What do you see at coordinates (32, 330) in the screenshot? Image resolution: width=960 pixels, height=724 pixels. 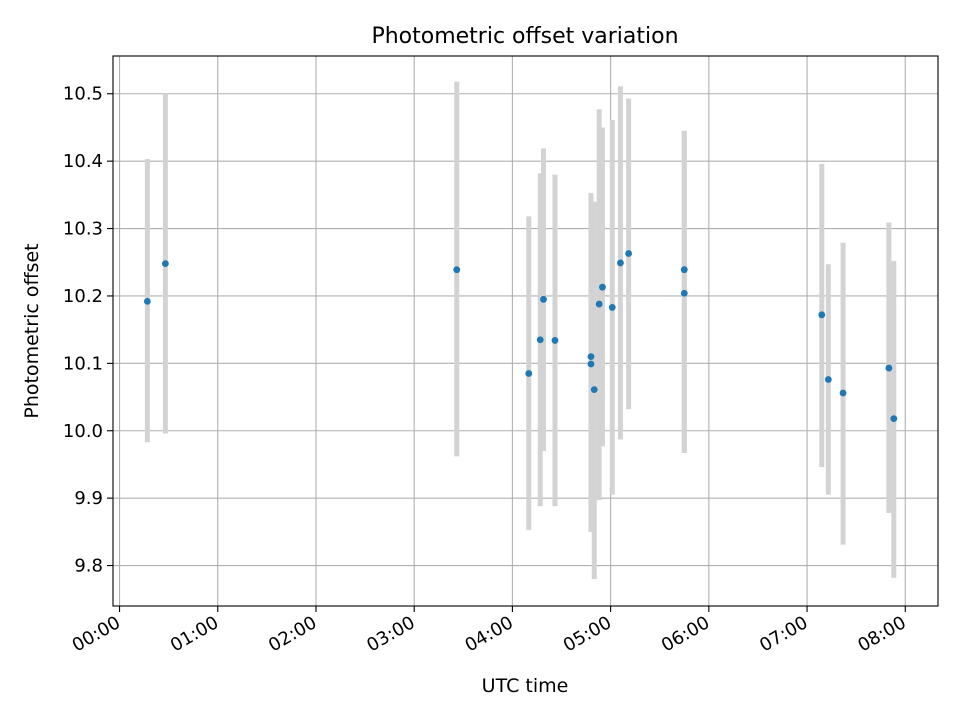 I see `y-axis-label: Photometric offset` at bounding box center [32, 330].